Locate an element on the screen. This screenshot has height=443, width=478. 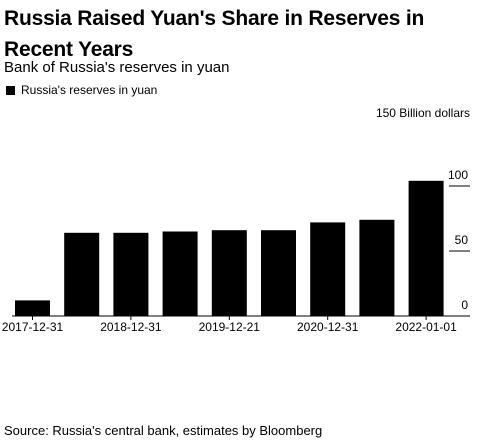
chart-legend: Russia's reserves in yuan is located at coordinates (81, 90).